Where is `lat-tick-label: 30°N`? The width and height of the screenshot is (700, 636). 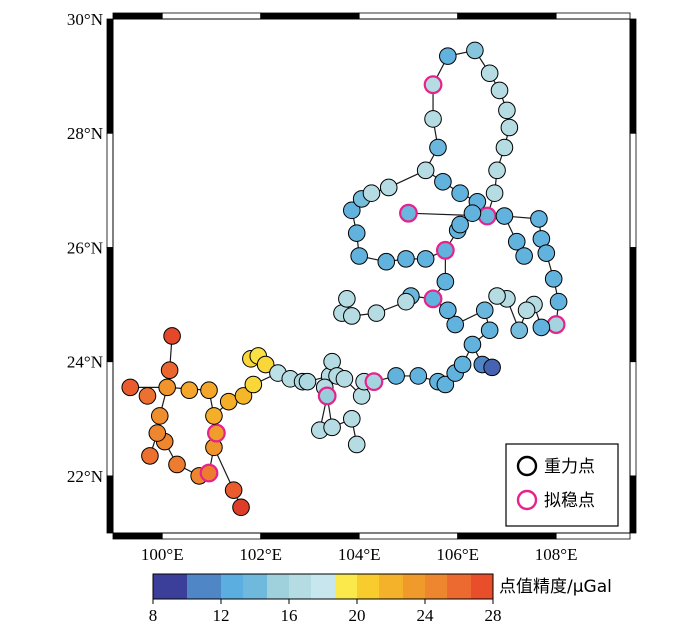 lat-tick-label: 30°N is located at coordinates (85, 19).